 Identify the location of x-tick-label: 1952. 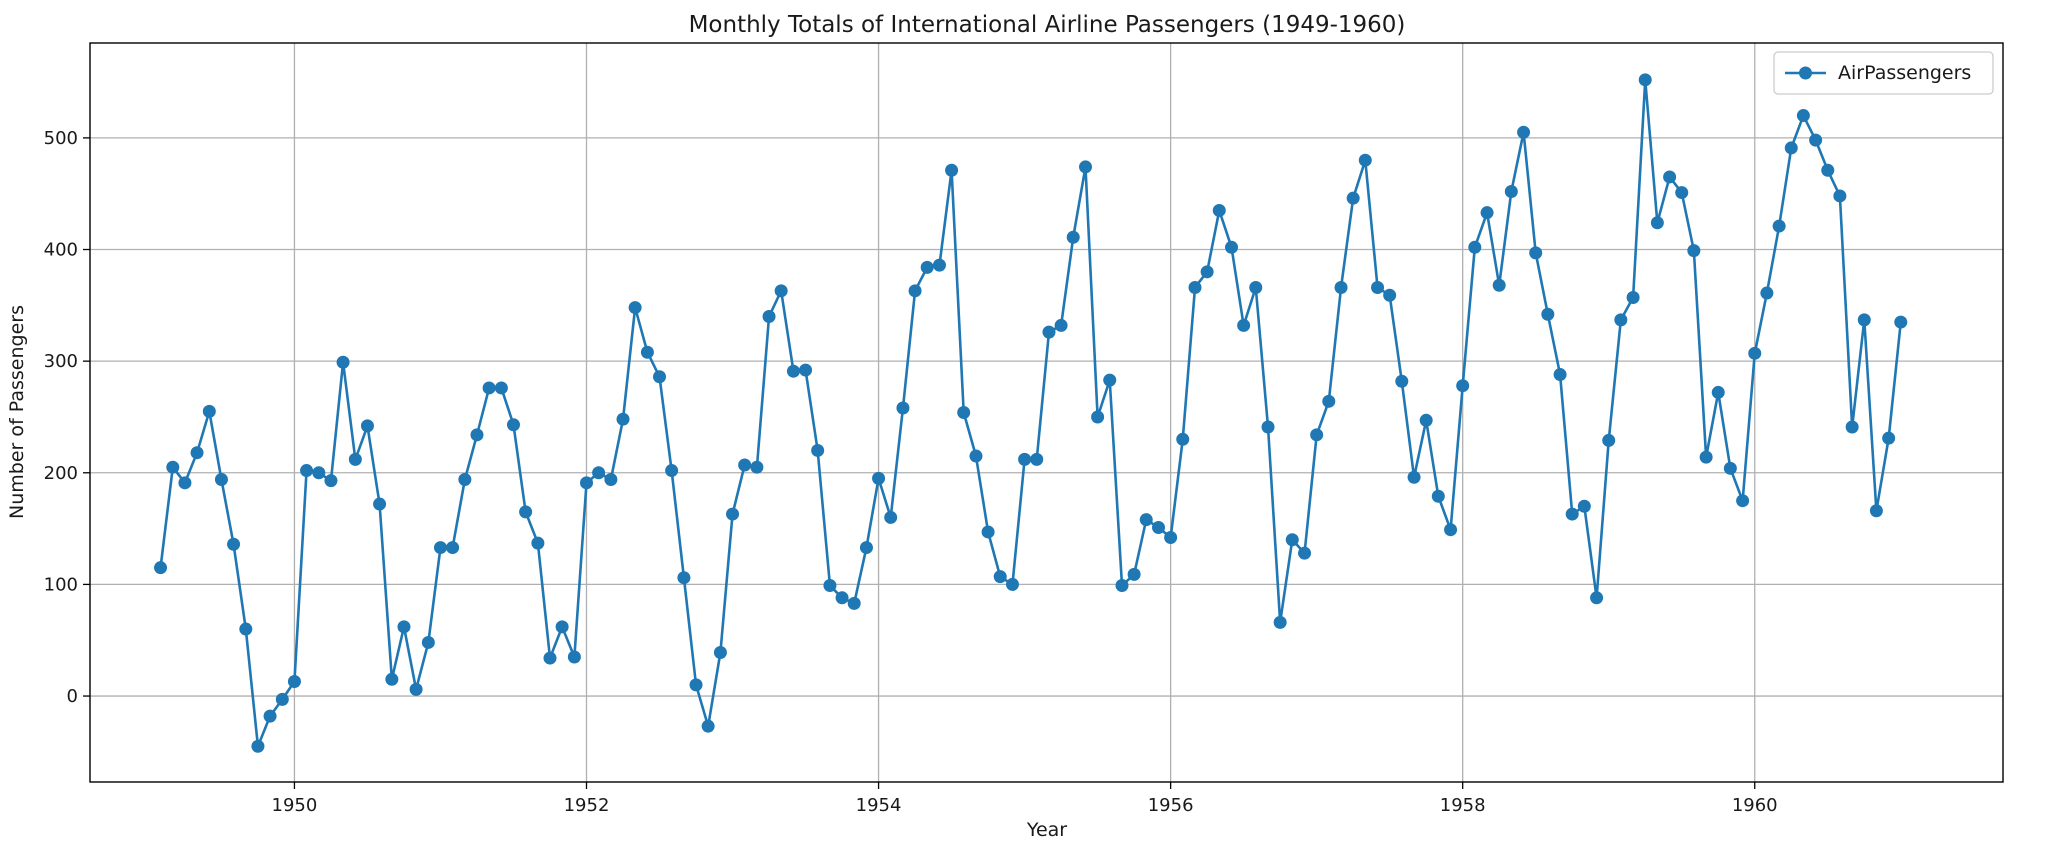
(587, 805).